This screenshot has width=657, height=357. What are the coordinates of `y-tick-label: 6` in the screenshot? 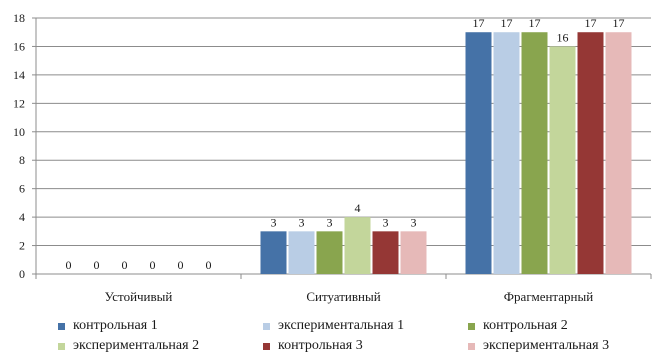 It's located at (22, 189).